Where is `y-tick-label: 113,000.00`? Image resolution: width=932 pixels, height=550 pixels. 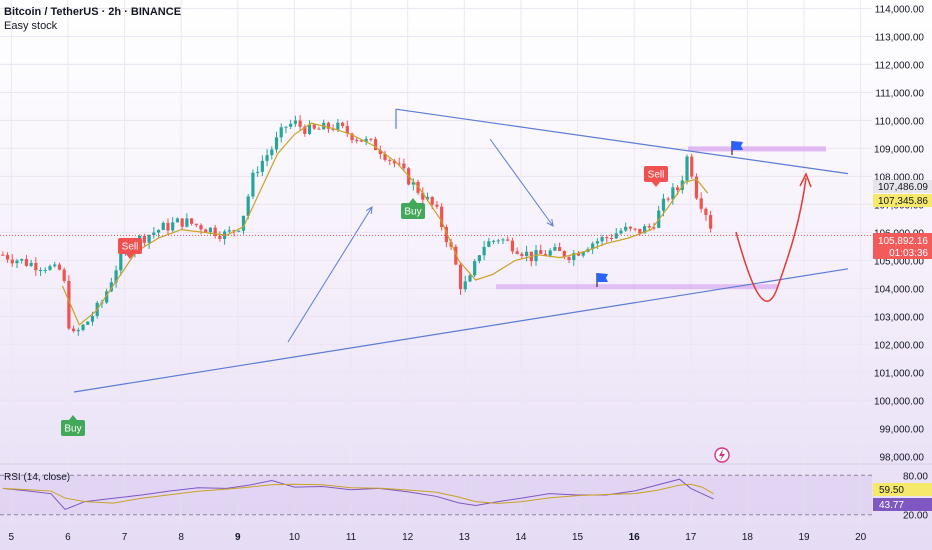 y-tick-label: 113,000.00 is located at coordinates (900, 37).